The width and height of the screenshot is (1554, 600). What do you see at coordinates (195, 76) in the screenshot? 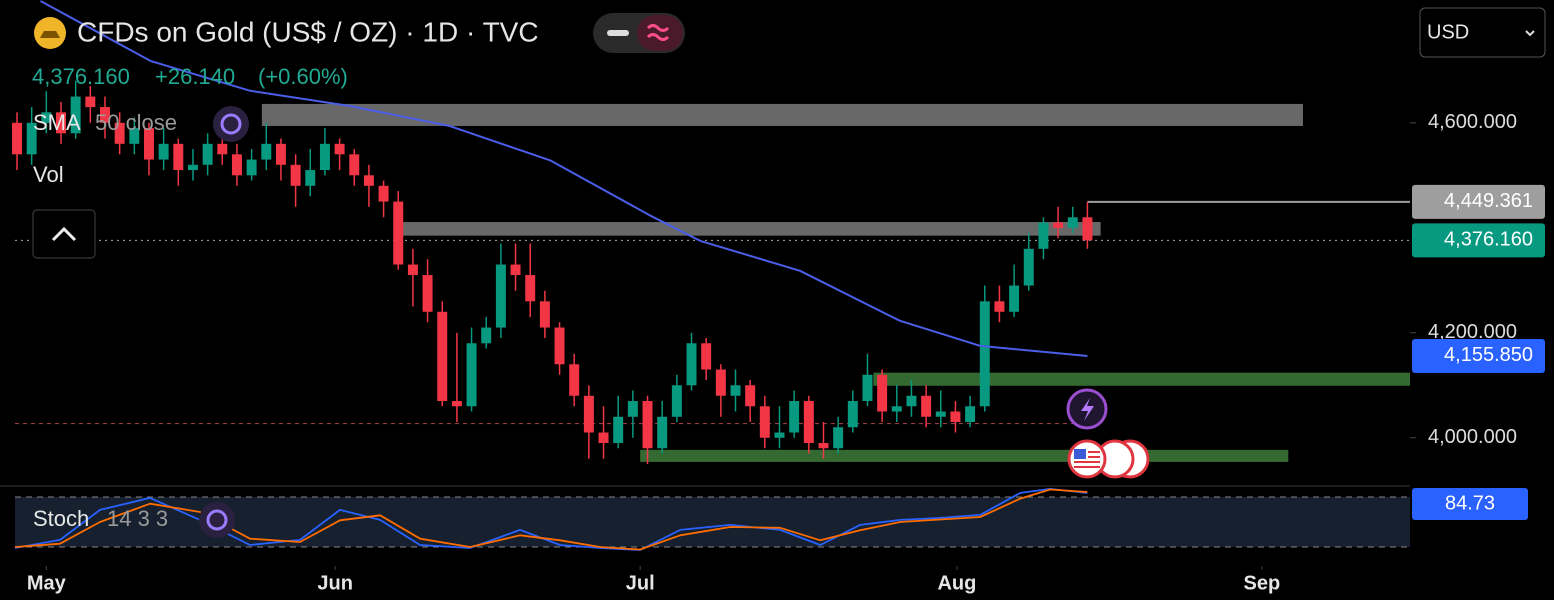
I see `price-change: +26.140` at bounding box center [195, 76].